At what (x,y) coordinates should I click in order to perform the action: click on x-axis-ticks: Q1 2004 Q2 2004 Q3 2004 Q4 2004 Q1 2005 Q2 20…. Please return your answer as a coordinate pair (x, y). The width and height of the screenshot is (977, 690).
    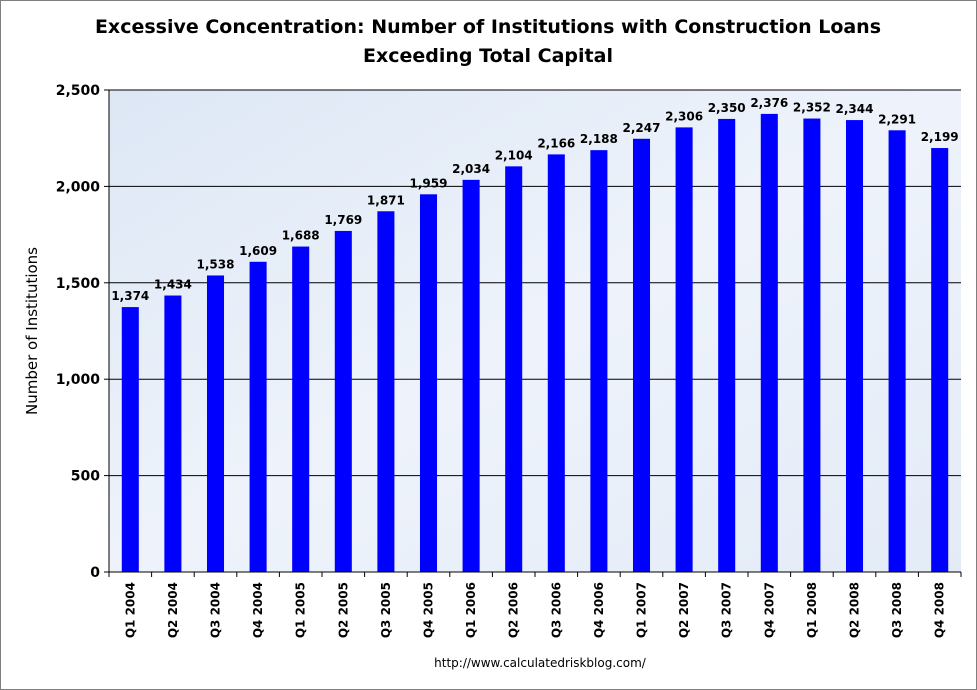
    Looking at the image, I should click on (535, 605).